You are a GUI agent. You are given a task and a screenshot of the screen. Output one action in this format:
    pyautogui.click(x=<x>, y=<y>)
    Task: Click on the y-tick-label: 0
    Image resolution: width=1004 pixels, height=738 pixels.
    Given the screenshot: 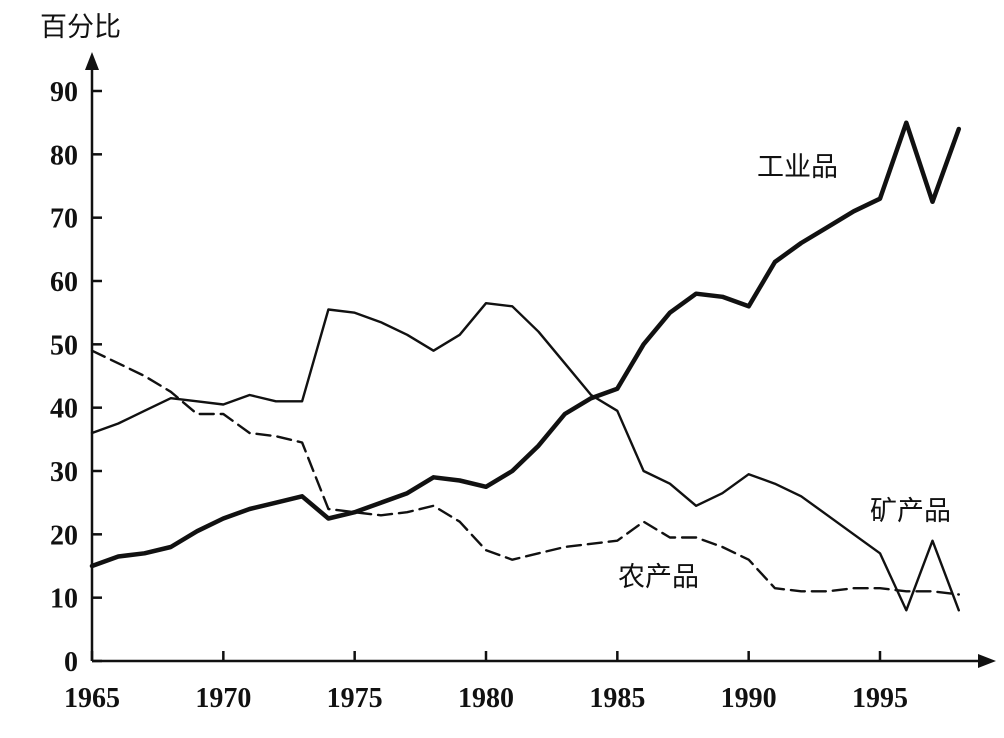 What is the action you would take?
    pyautogui.click(x=71, y=662)
    